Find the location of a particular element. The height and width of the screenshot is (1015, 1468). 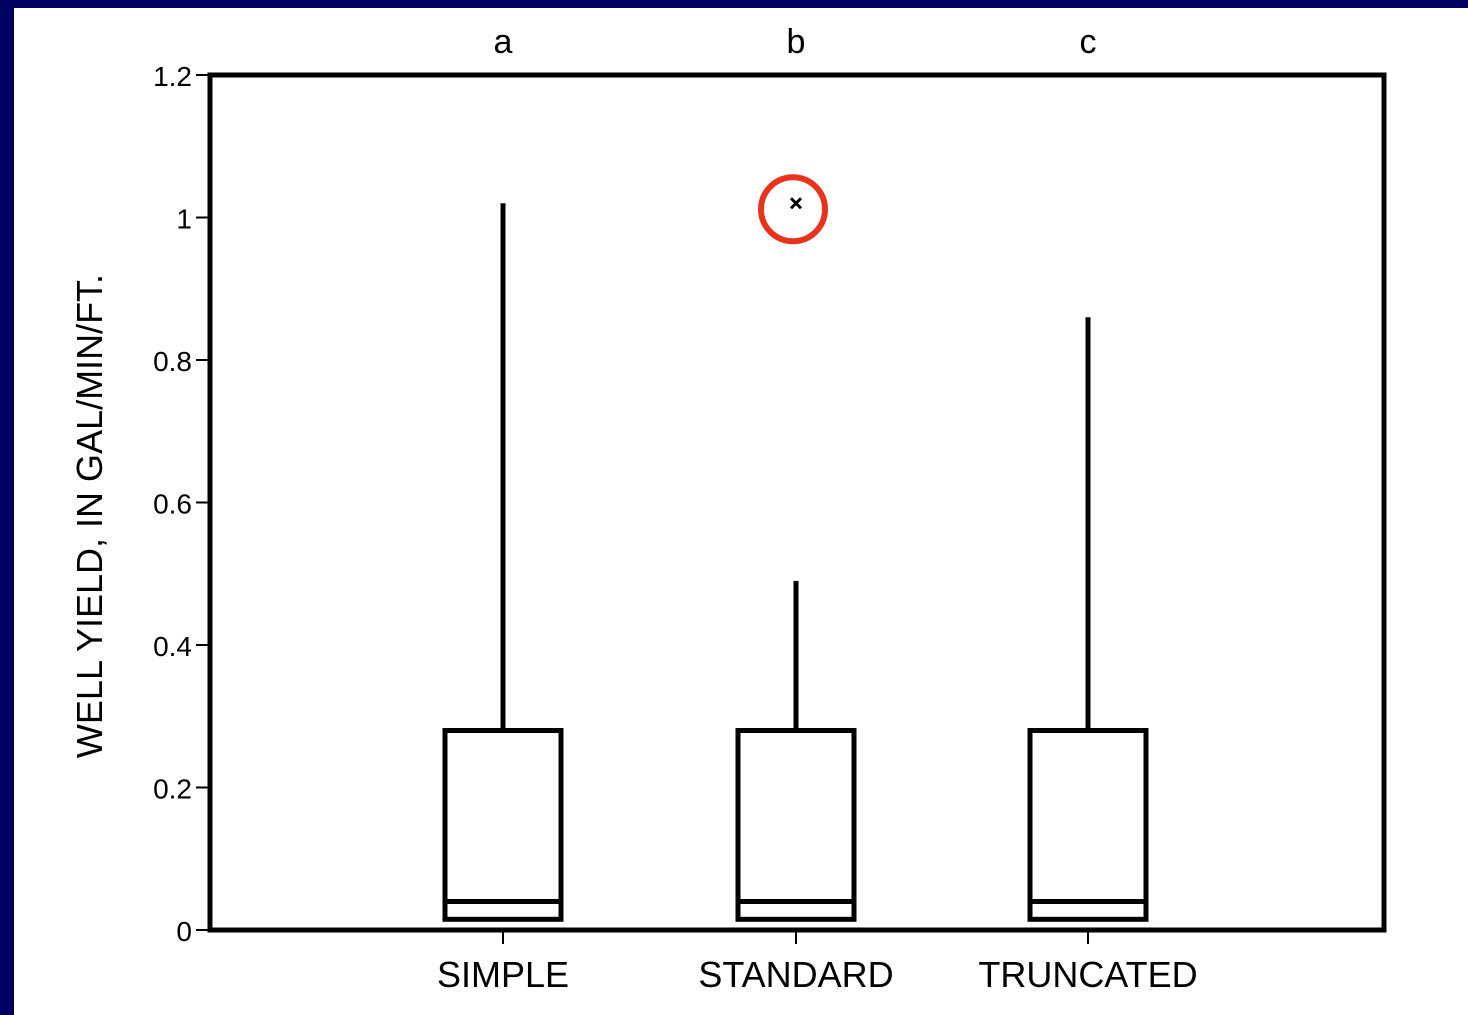

y-tick-label: 0.6 is located at coordinates (172, 504).